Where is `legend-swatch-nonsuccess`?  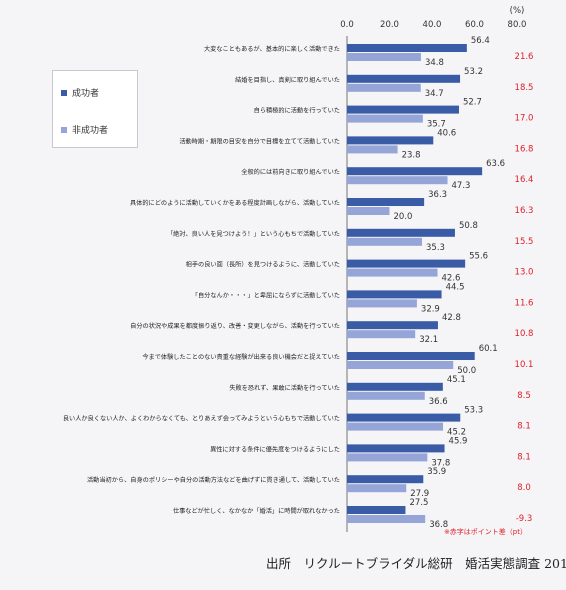 legend-swatch-nonsuccess is located at coordinates (64, 129).